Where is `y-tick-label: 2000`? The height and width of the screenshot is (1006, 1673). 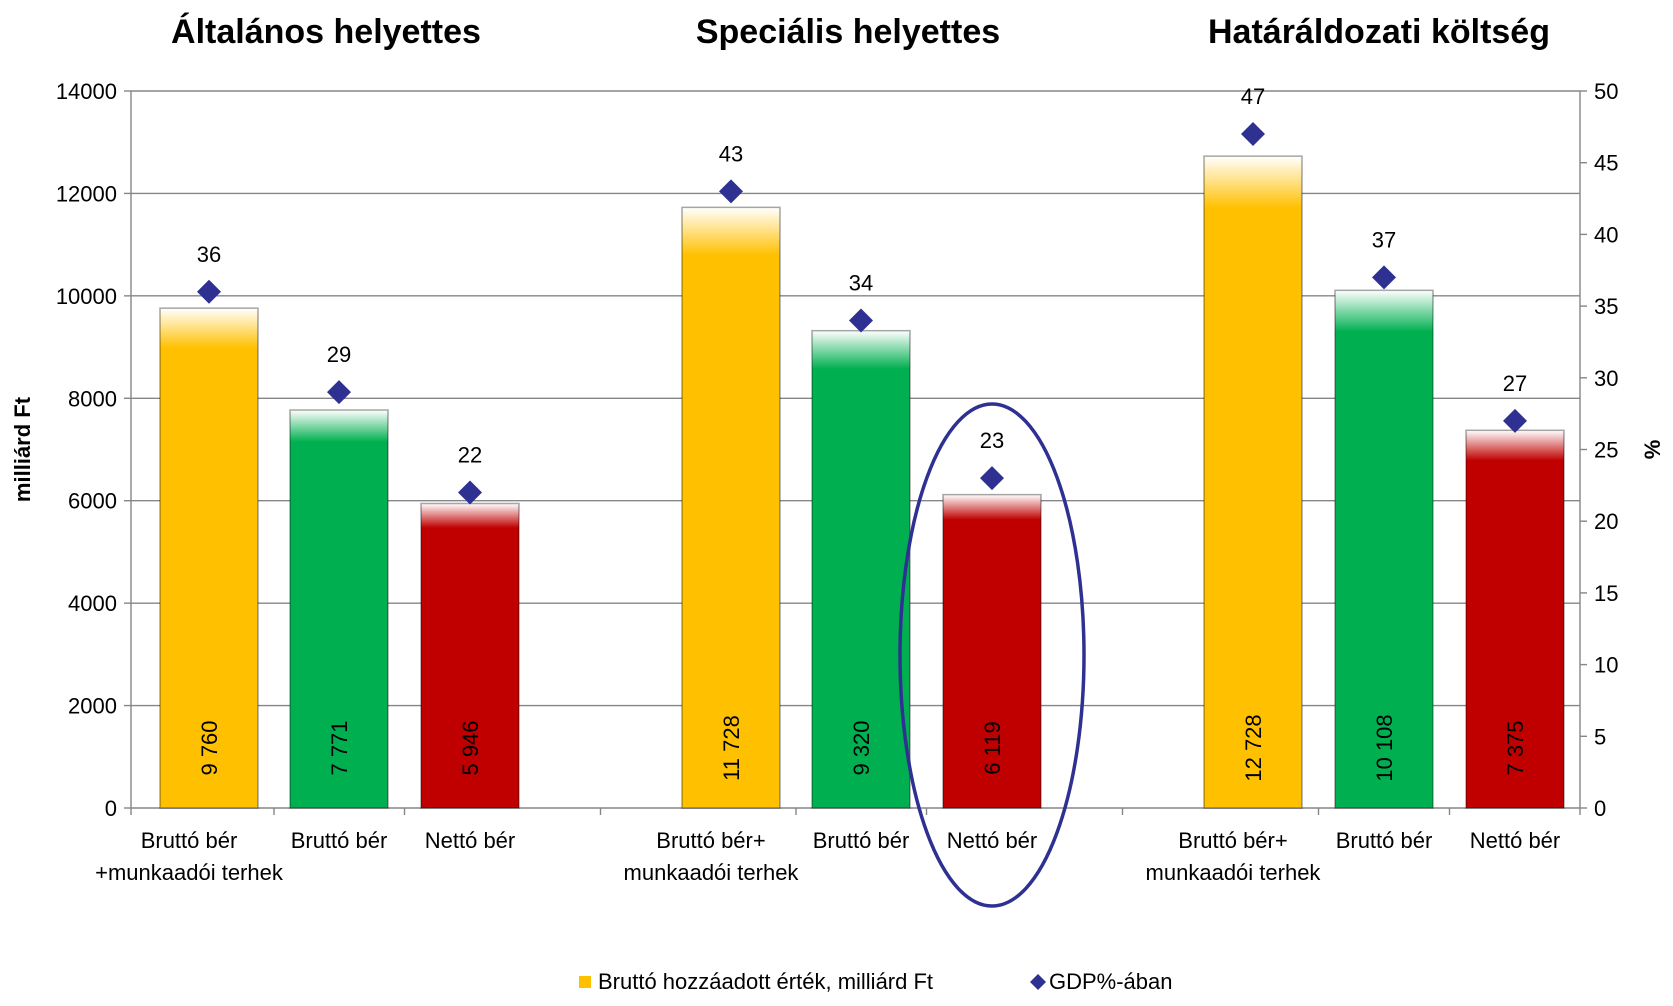
y-tick-label: 2000 is located at coordinates (92, 706).